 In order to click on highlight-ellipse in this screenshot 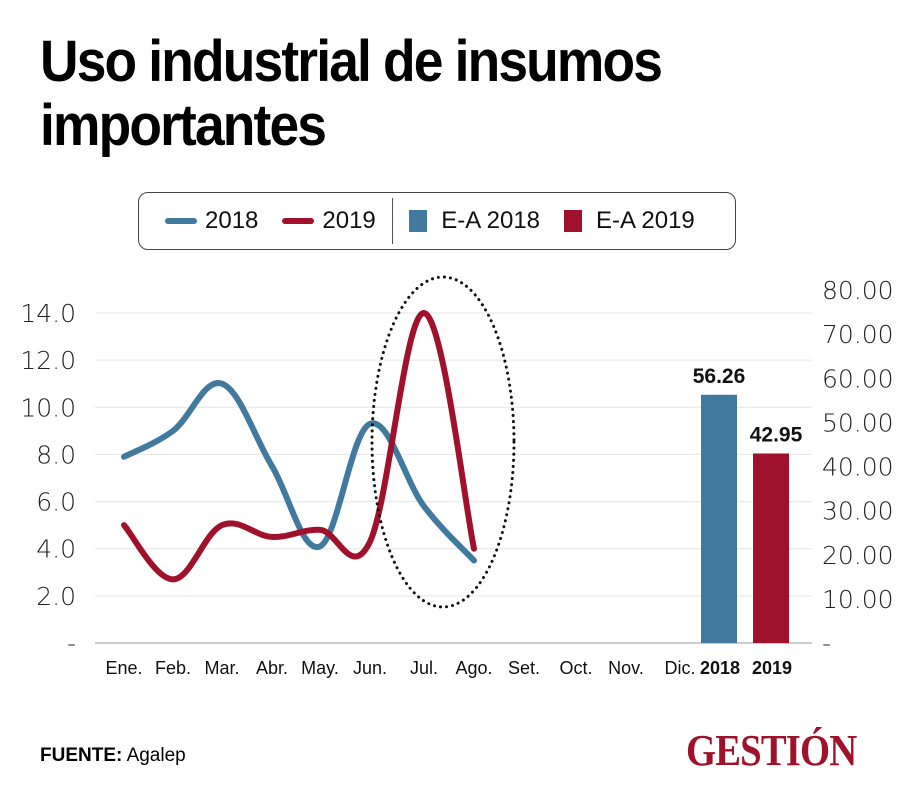, I will do `click(443, 442)`.